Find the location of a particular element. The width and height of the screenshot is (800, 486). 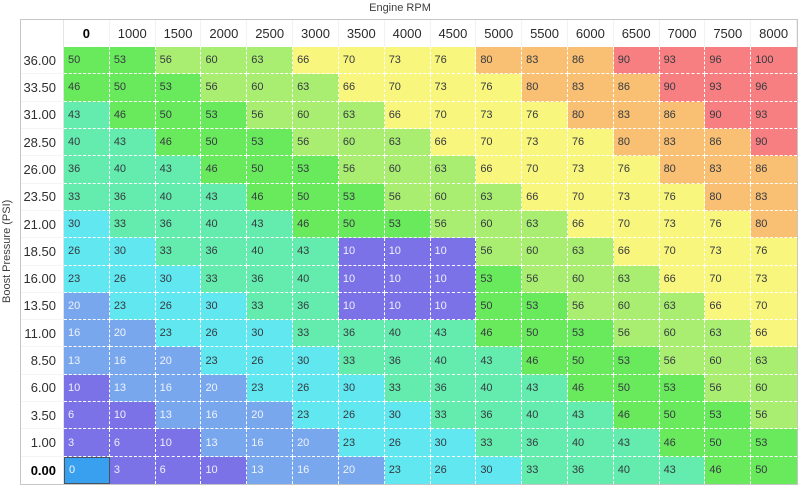

table-cell: 3 is located at coordinates (132, 470).